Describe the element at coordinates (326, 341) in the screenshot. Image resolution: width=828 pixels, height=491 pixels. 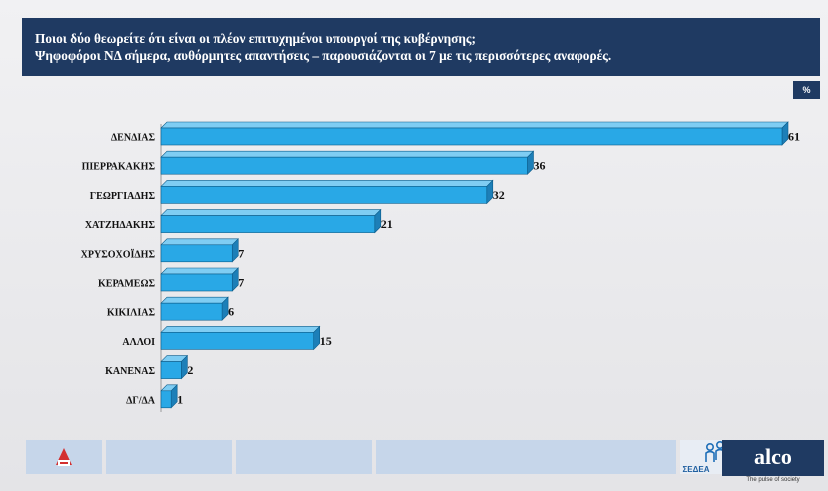
I see `data-label: 15` at that location.